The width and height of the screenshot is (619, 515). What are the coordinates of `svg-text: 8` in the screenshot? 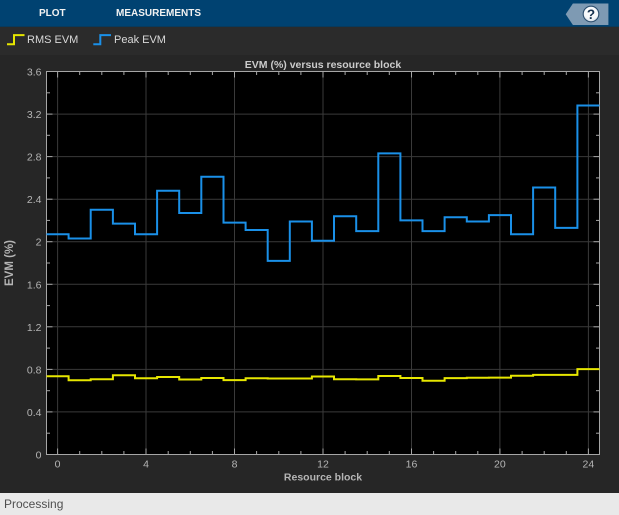 It's located at (235, 465).